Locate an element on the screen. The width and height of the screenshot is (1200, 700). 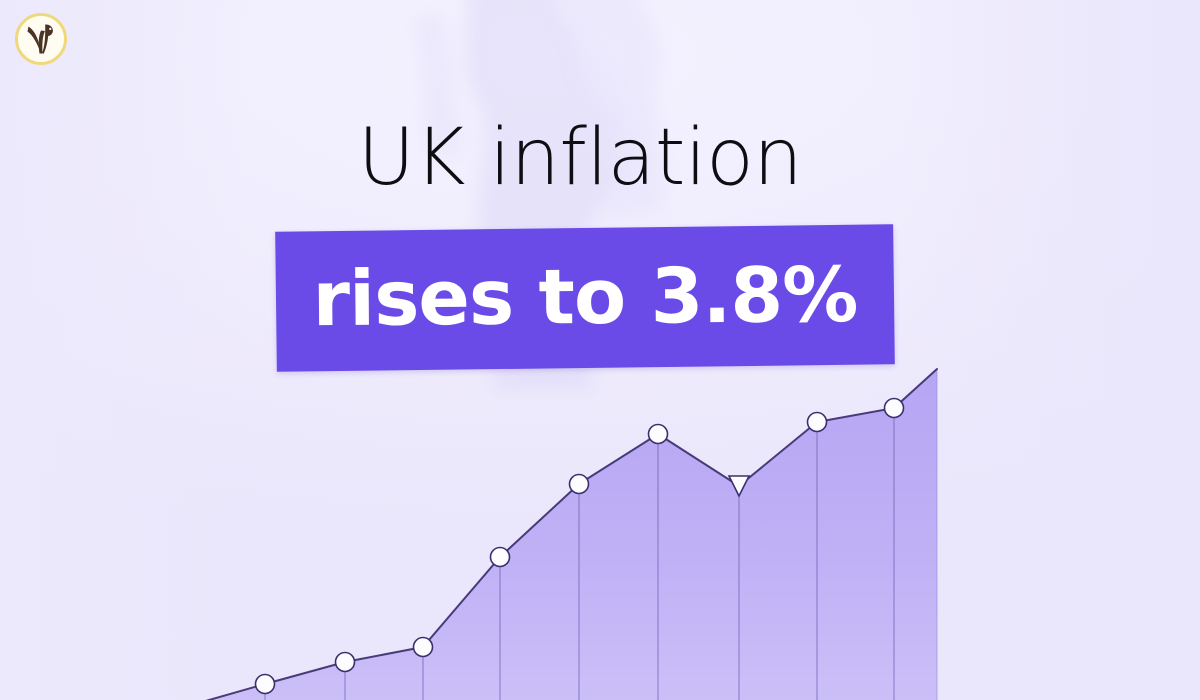
brand-logo is located at coordinates (41, 39).